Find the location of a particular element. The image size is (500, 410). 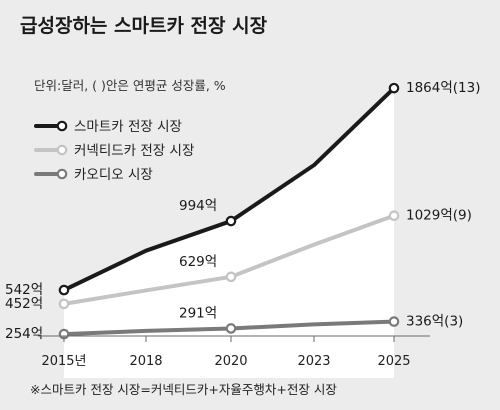

data-label: 542억 is located at coordinates (24, 290).